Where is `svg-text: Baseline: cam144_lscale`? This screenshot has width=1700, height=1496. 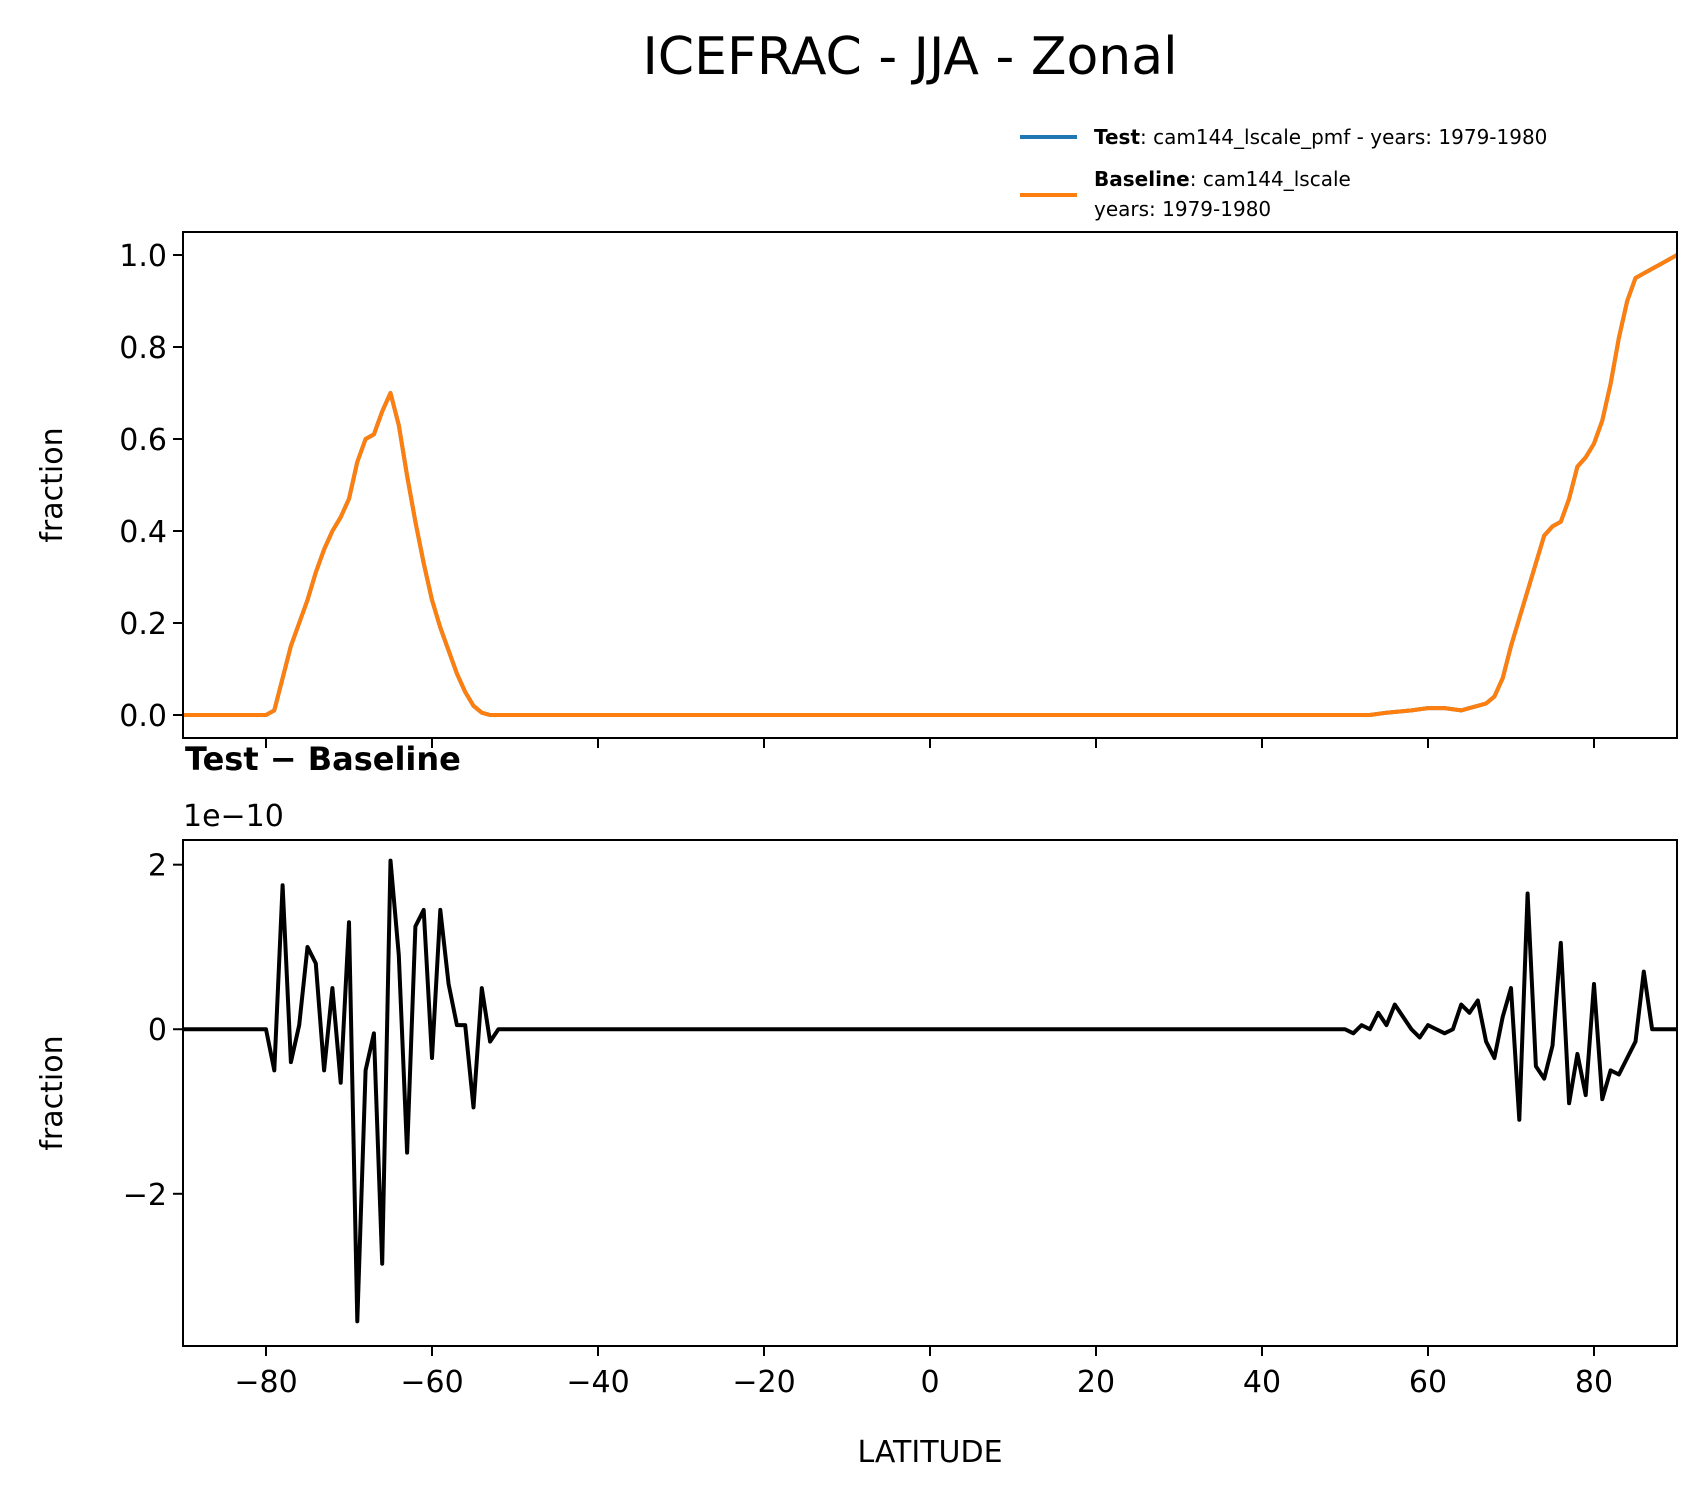 svg-text: Baseline: cam144_lscale is located at coordinates (1222, 179).